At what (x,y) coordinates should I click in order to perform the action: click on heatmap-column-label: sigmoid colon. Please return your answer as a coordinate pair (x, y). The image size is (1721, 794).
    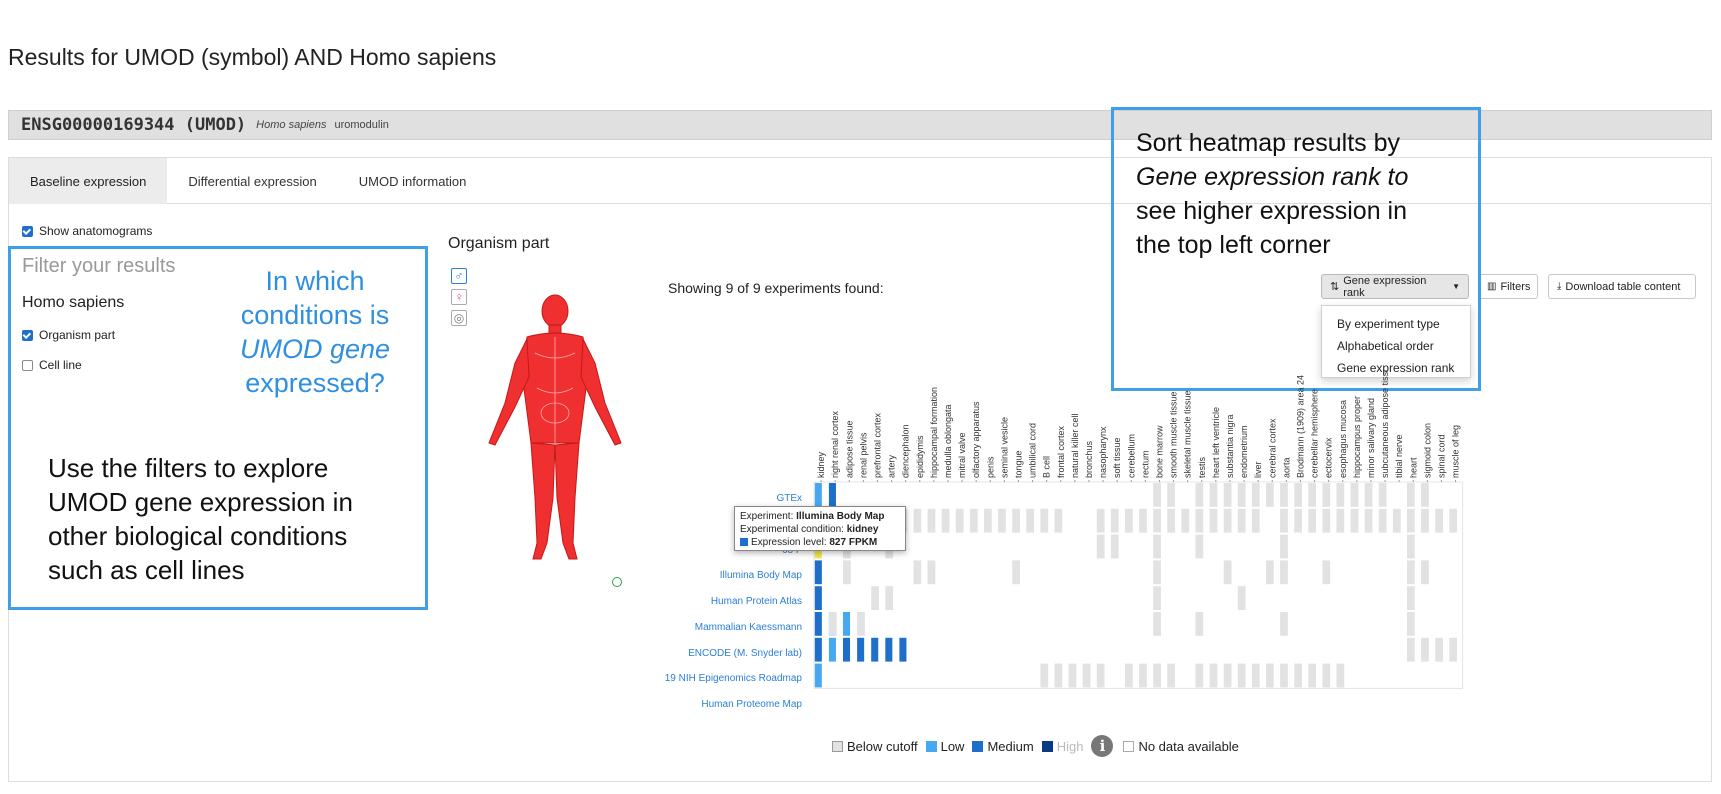
    Looking at the image, I should click on (1427, 450).